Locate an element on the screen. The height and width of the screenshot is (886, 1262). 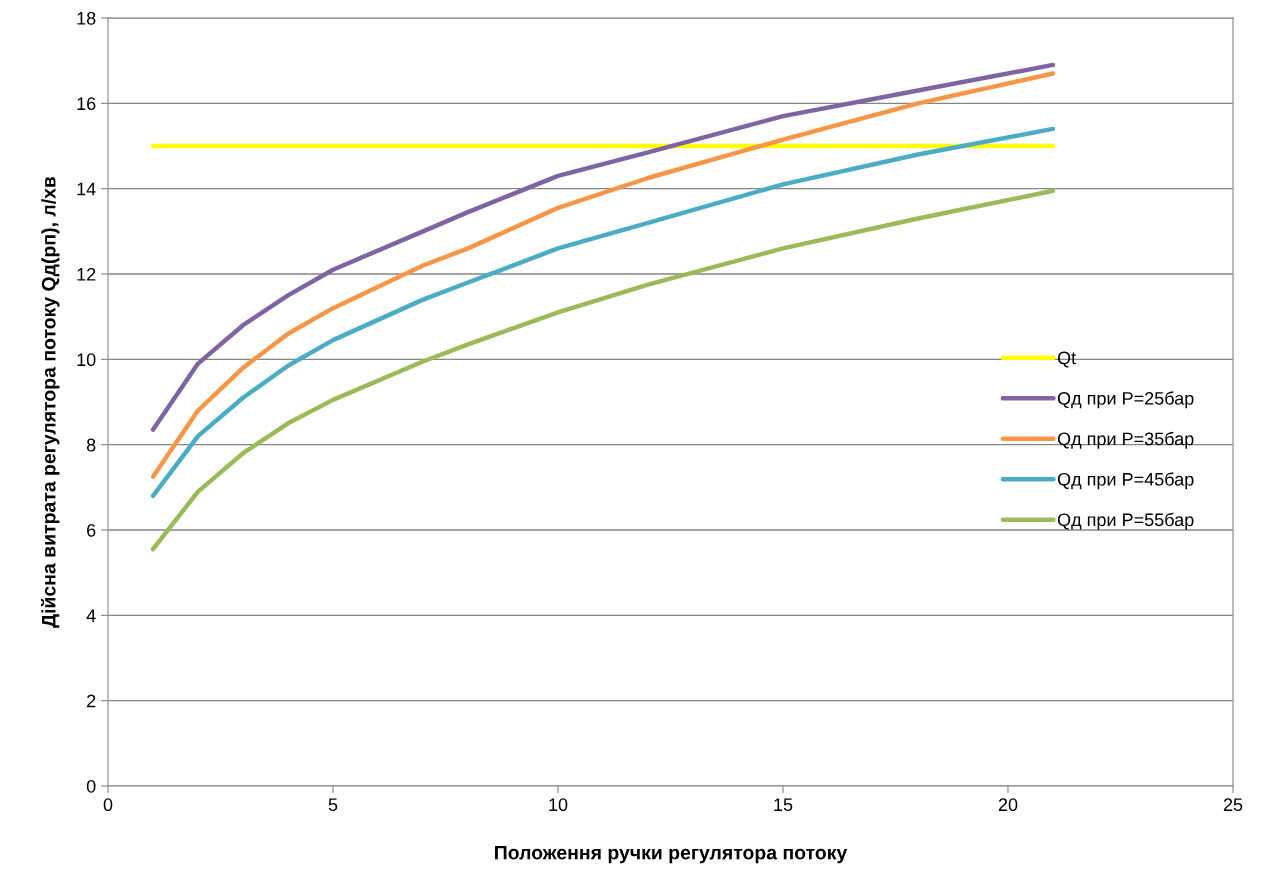
y-tick-label: 6 is located at coordinates (91, 530).